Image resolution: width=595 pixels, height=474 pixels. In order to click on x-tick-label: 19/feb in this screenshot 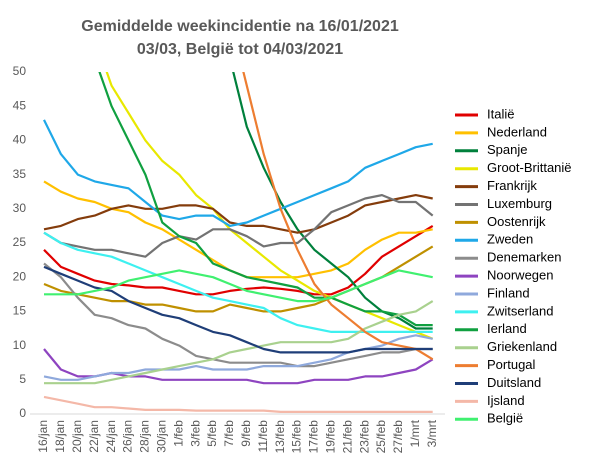, I will do `click(330, 437)`.